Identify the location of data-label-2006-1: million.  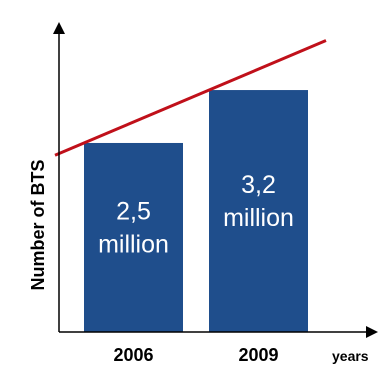
(133, 244).